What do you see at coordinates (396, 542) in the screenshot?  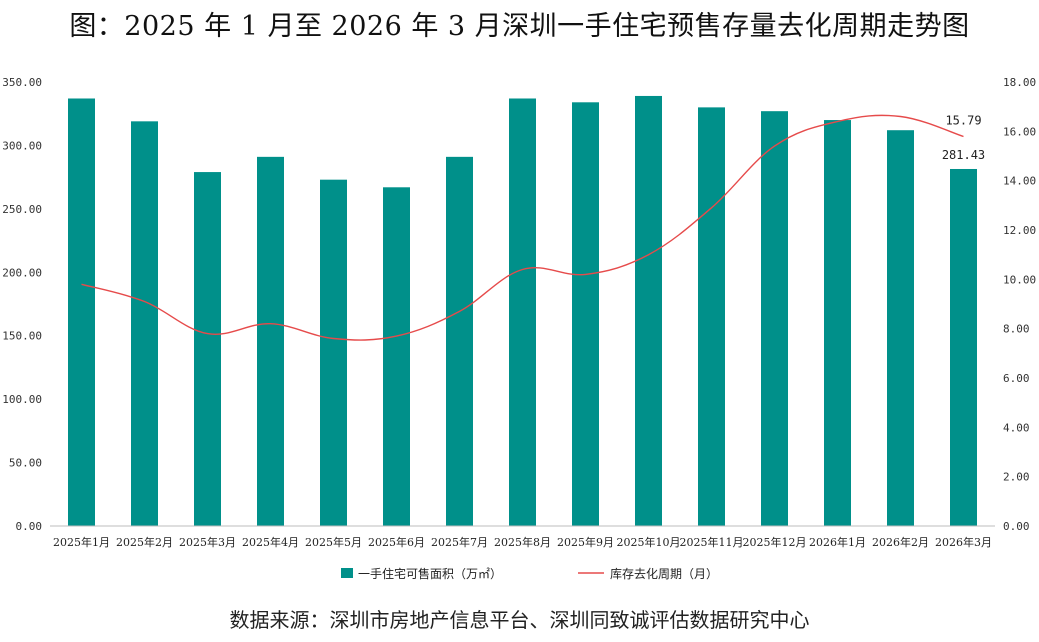 I see `x-axis-tick-label: 2025年6月` at bounding box center [396, 542].